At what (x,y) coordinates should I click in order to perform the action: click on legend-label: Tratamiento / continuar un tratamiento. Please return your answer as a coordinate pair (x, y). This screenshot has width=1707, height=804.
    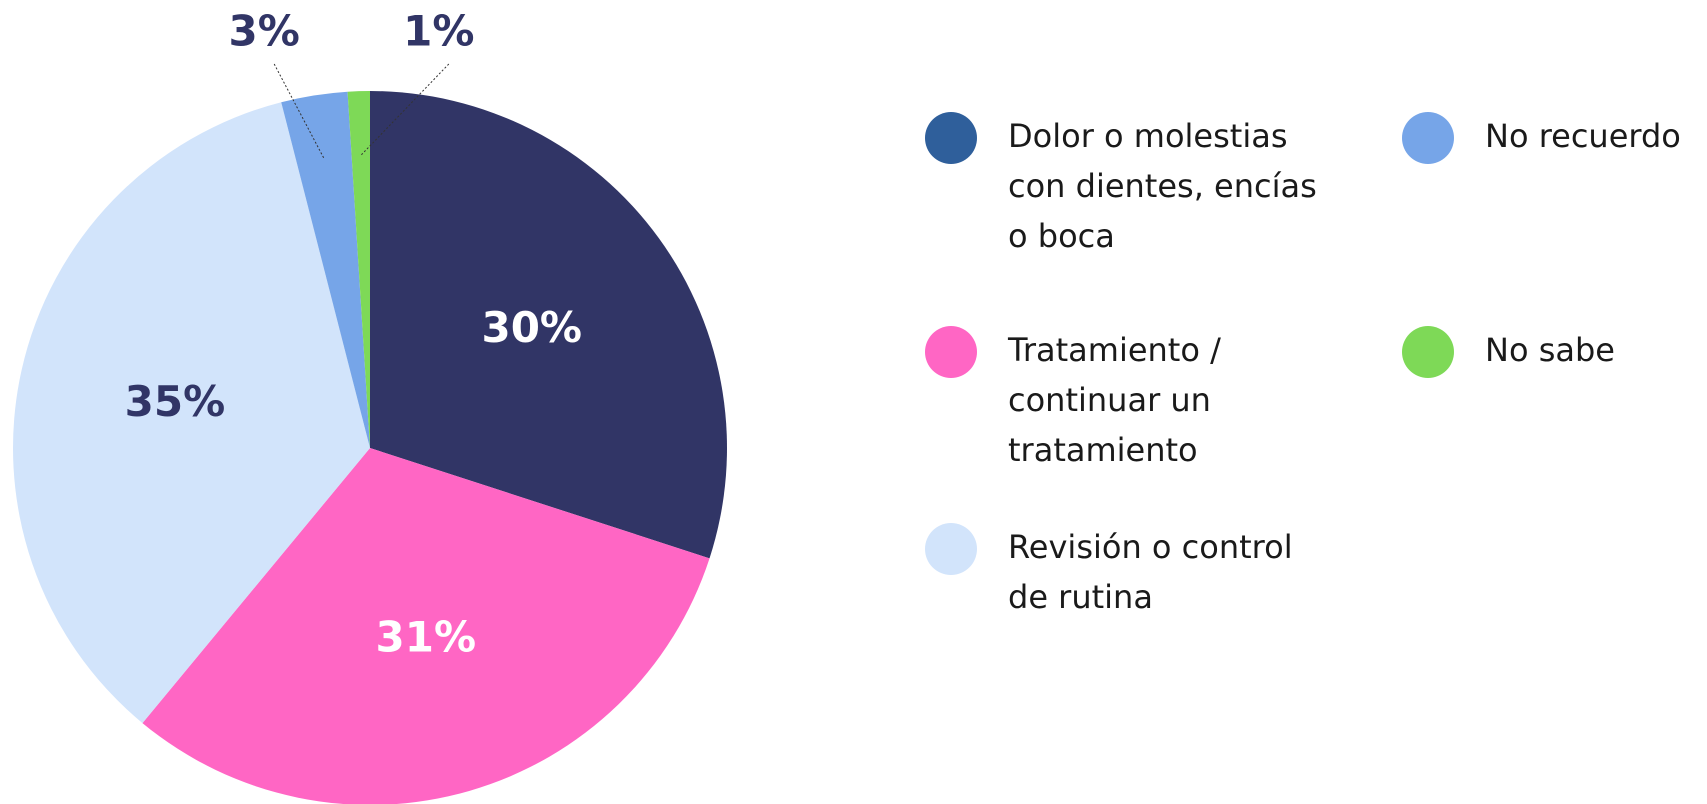
    Looking at the image, I should click on (1114, 400).